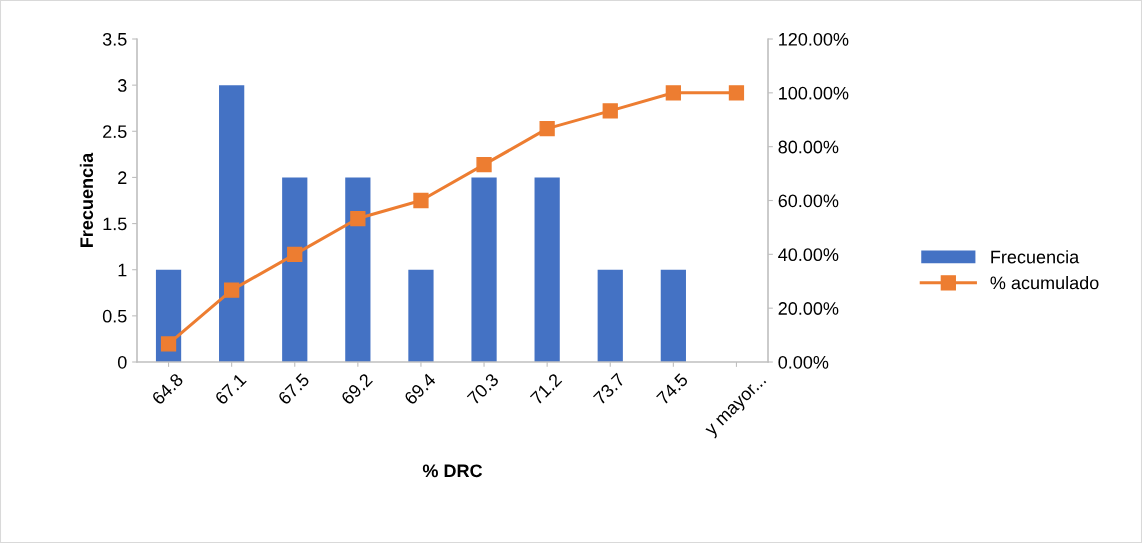 The width and height of the screenshot is (1142, 543). Describe the element at coordinates (114, 316) in the screenshot. I see `y-tick-label: 0.5` at that location.